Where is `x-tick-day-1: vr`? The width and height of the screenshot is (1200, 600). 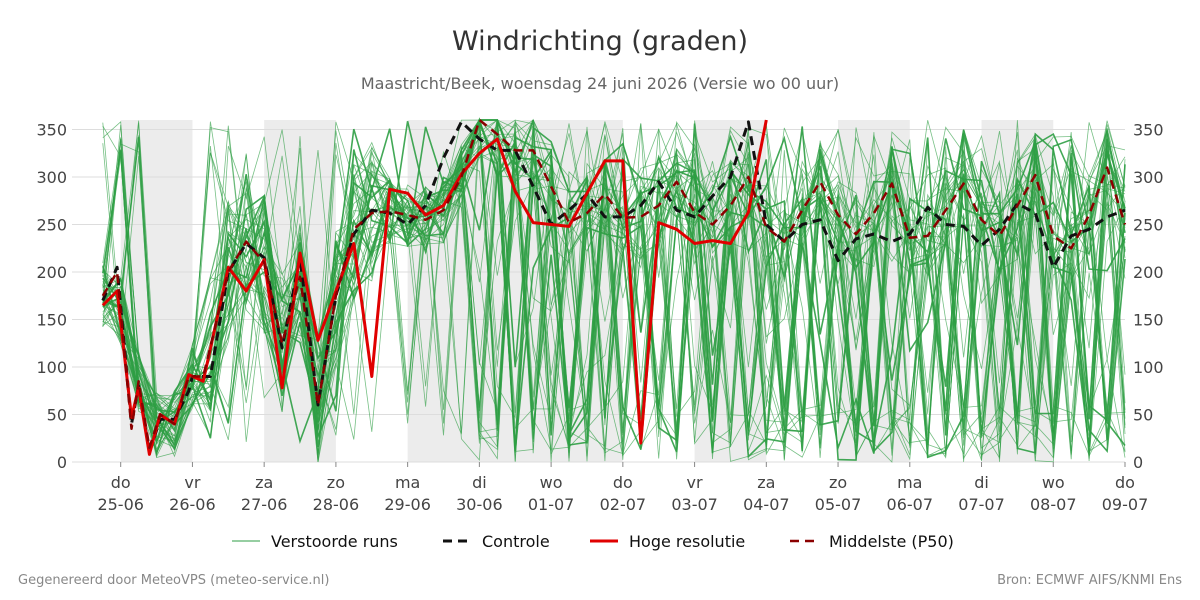 x-tick-day-1: vr is located at coordinates (192, 482).